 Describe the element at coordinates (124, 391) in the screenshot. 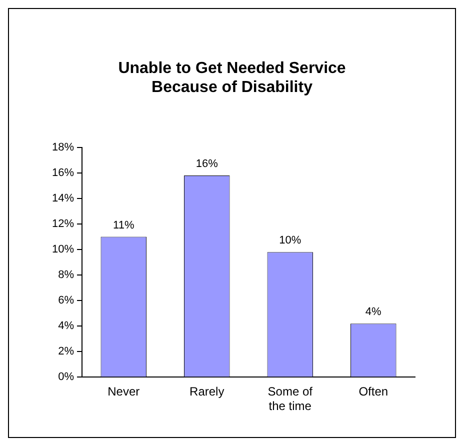

I see `x-tick-label: Never` at that location.